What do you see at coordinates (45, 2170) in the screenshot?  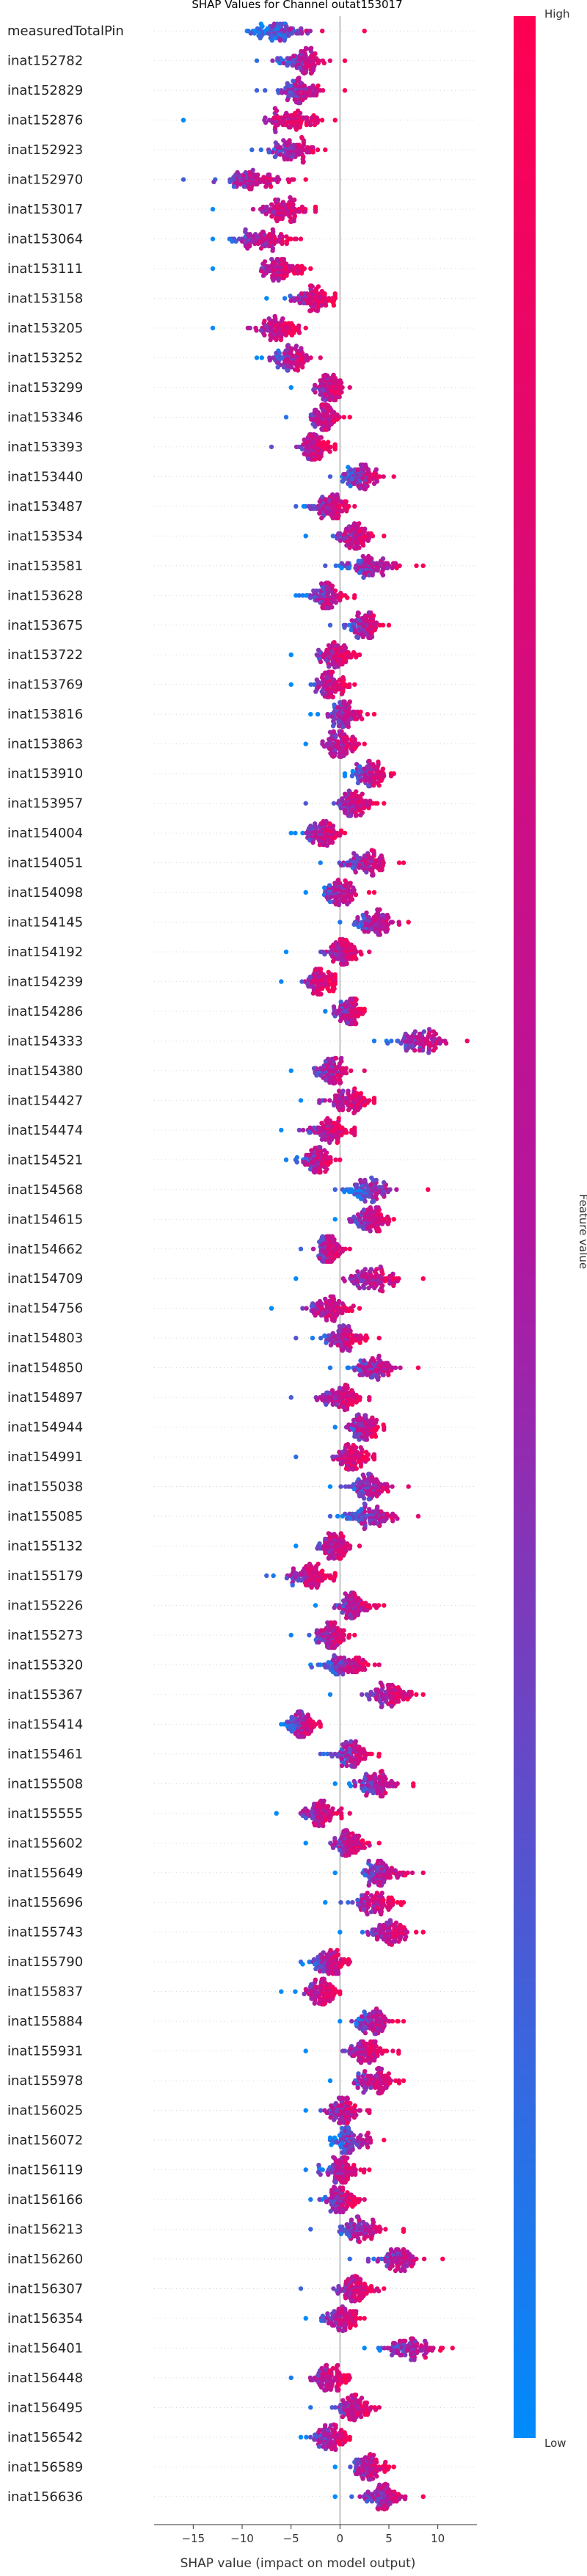 I see `feature-label: inat156119` at bounding box center [45, 2170].